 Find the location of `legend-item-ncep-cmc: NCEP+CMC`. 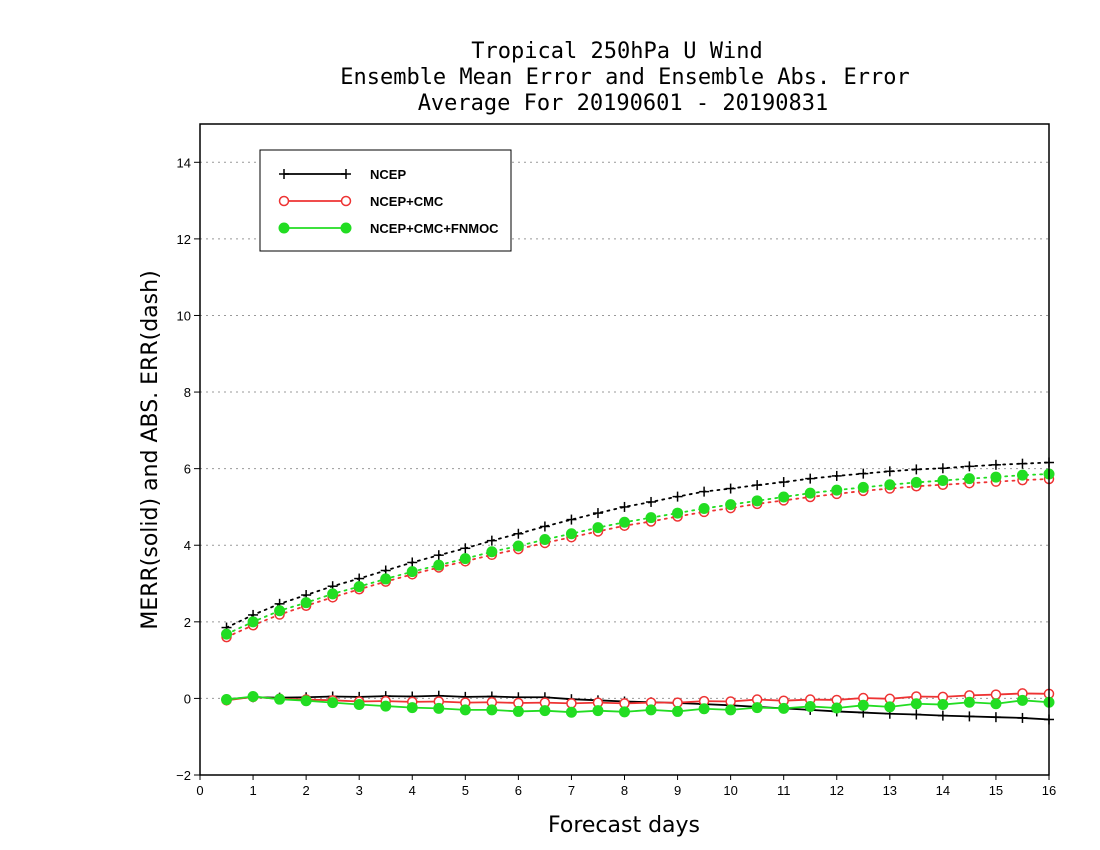

legend-item-ncep-cmc: NCEP+CMC is located at coordinates (361, 201).